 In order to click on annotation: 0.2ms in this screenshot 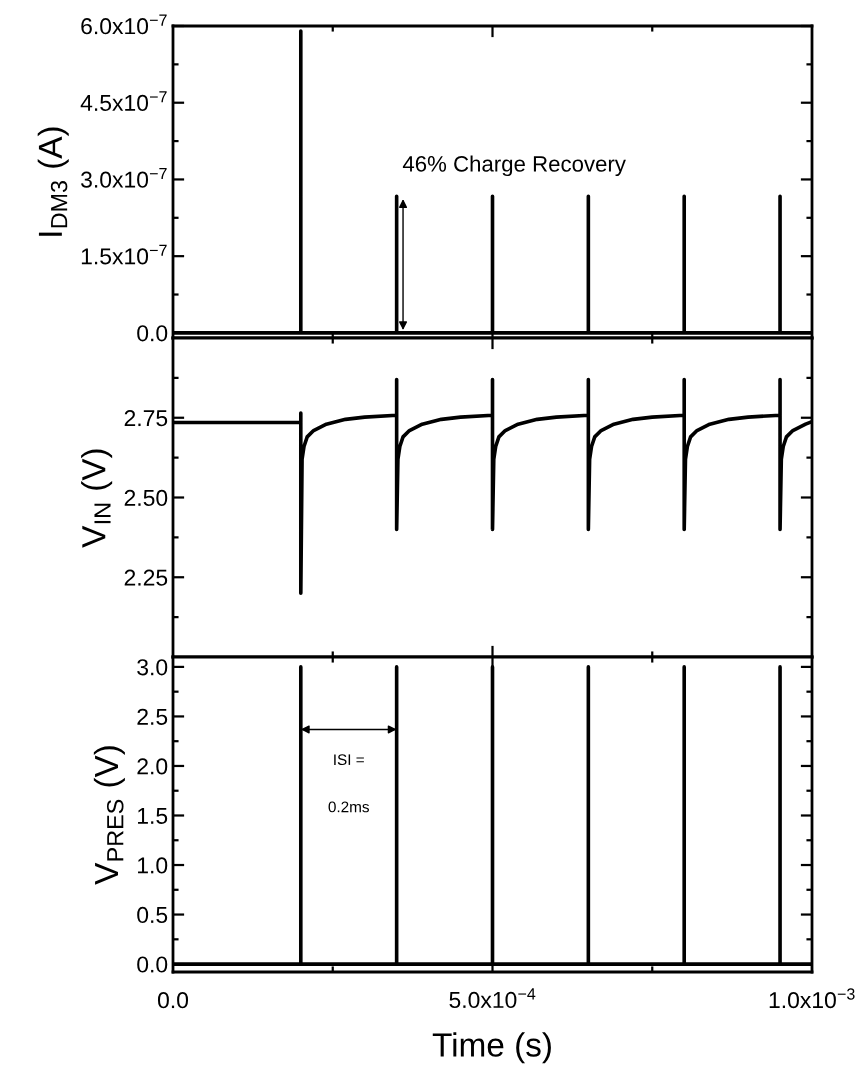, I will do `click(348, 807)`.